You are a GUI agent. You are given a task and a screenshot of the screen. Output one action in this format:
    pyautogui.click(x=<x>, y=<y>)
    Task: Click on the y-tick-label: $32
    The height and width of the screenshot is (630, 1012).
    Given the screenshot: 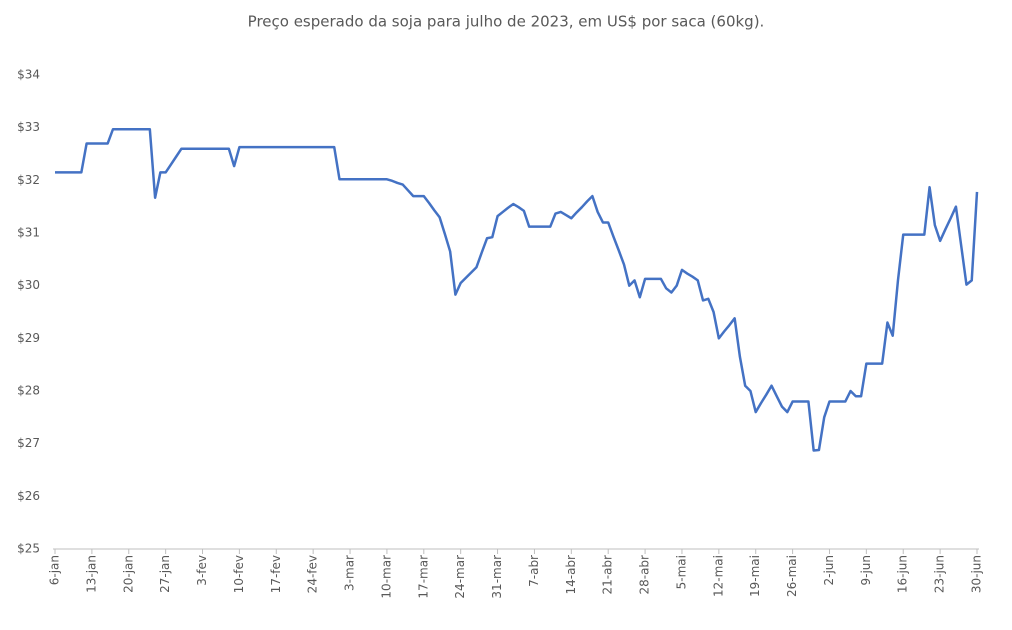 What is the action you would take?
    pyautogui.click(x=28, y=180)
    